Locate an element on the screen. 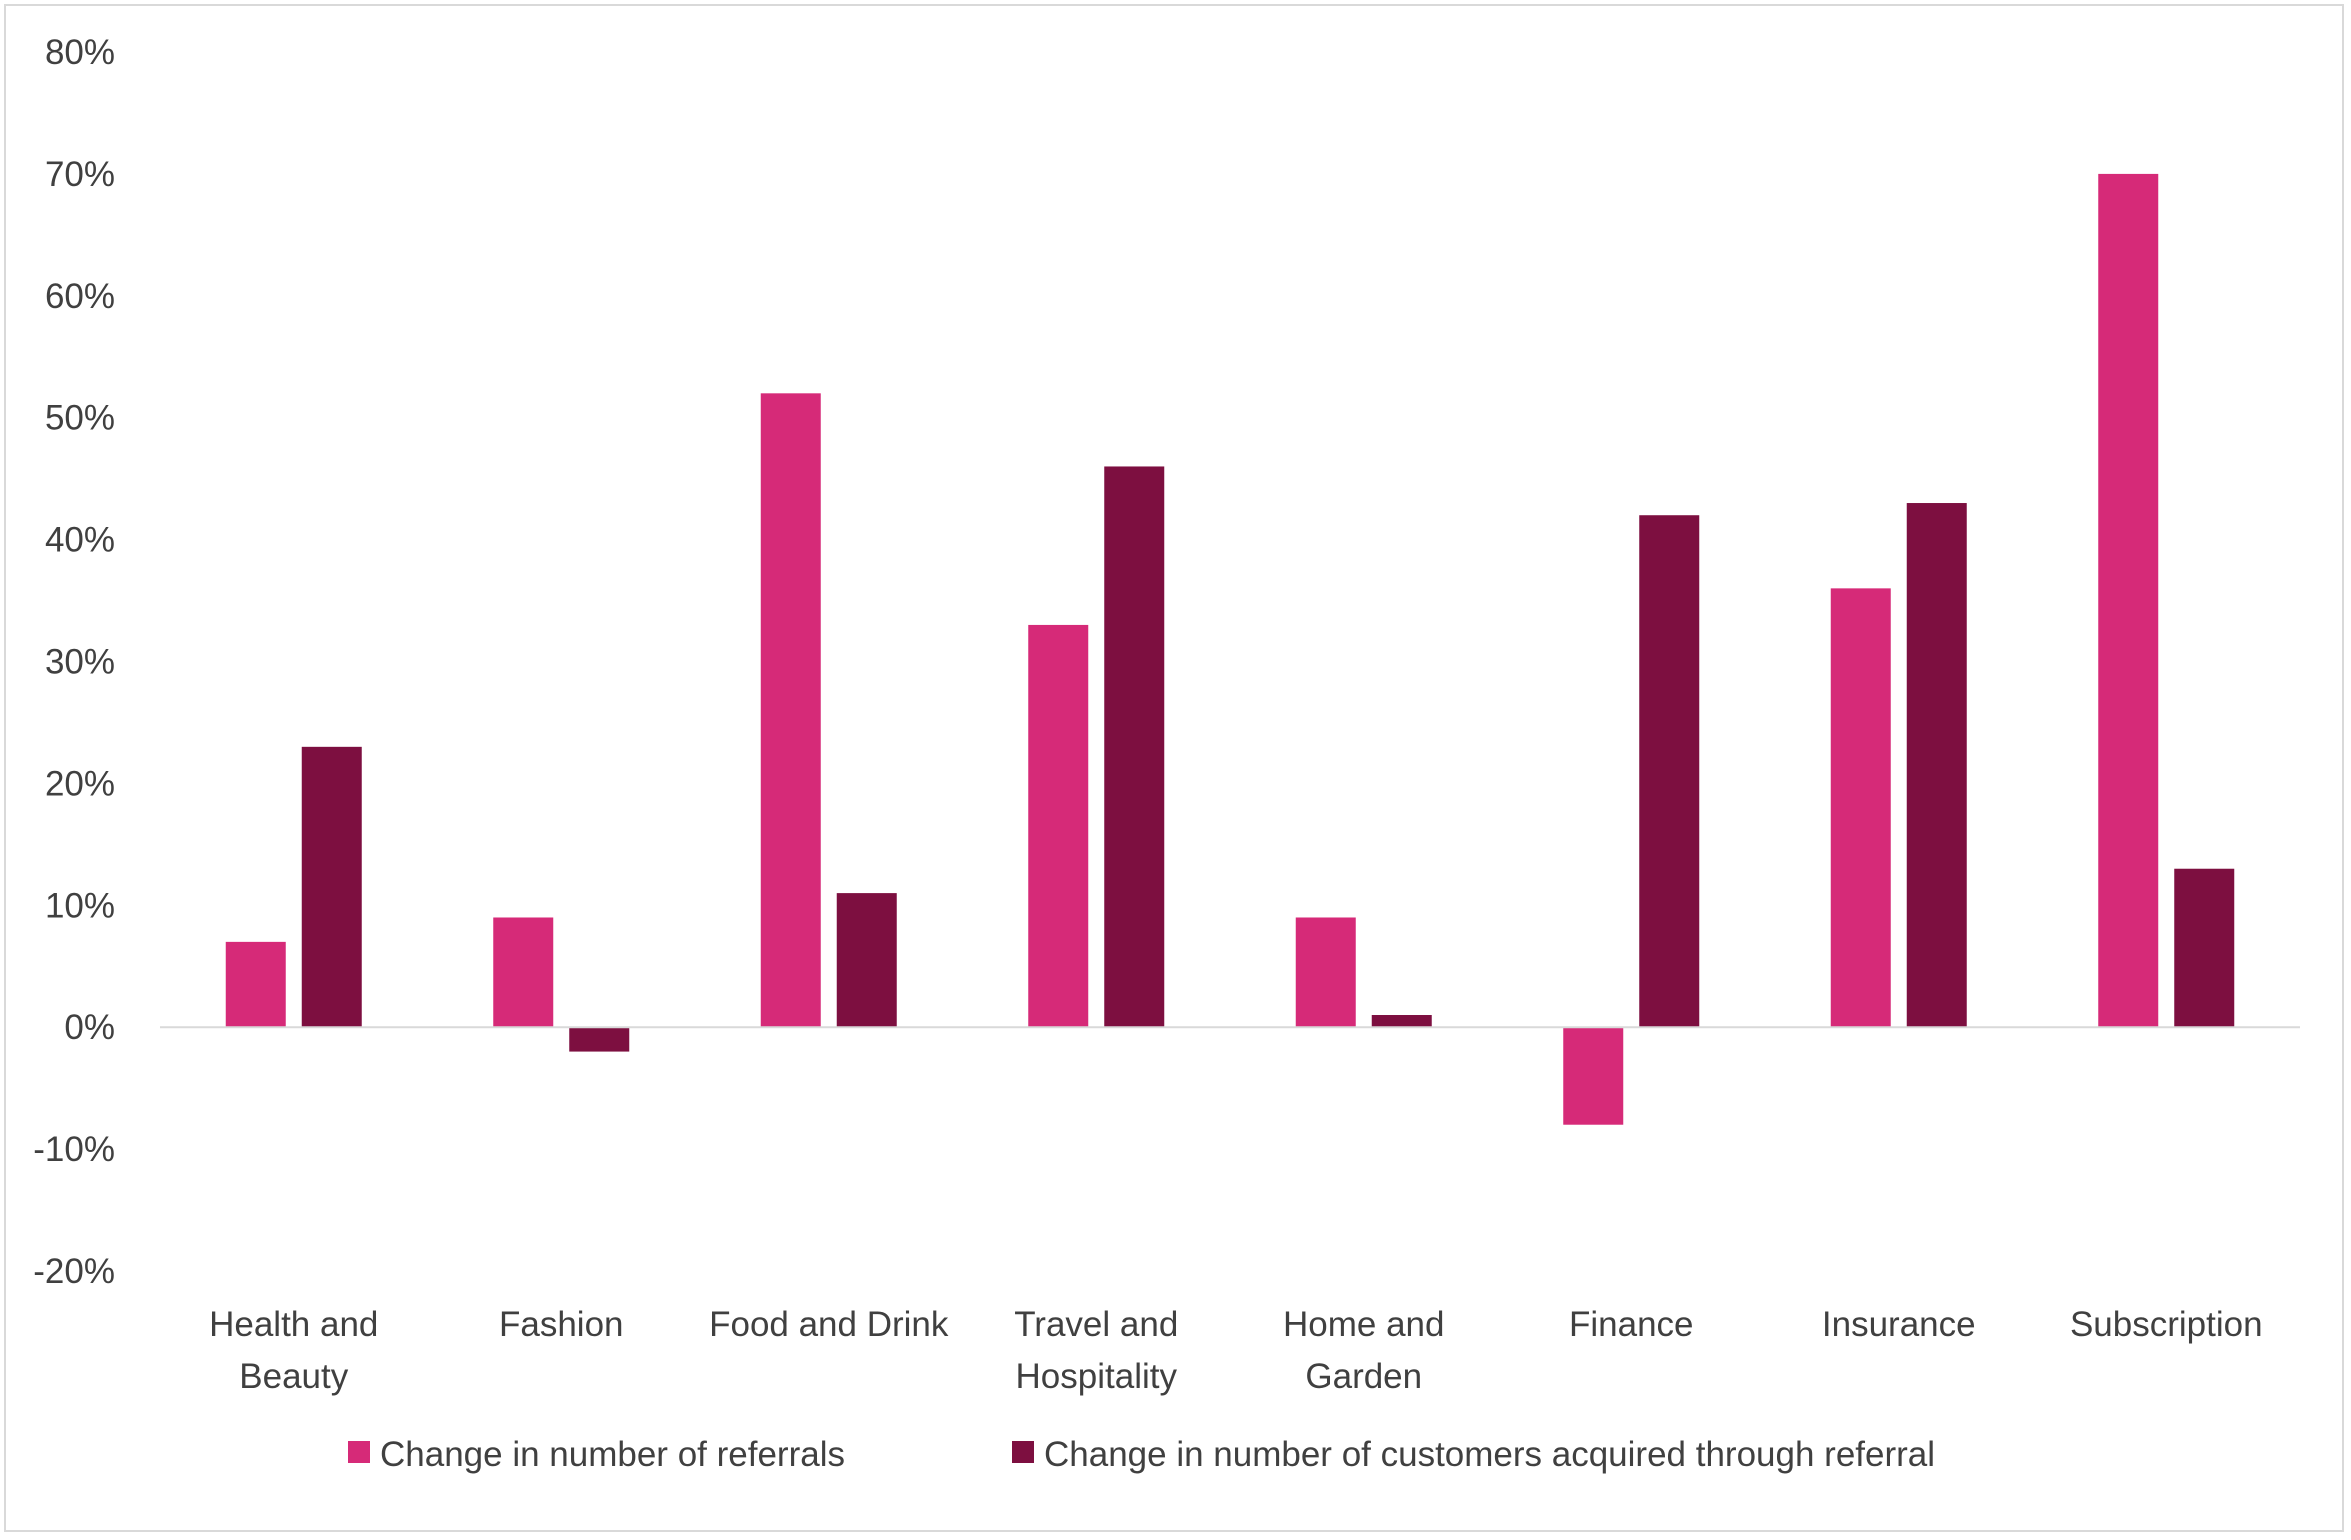 This screenshot has width=2351, height=1540. y-tick-label: 50% is located at coordinates (80, 418).